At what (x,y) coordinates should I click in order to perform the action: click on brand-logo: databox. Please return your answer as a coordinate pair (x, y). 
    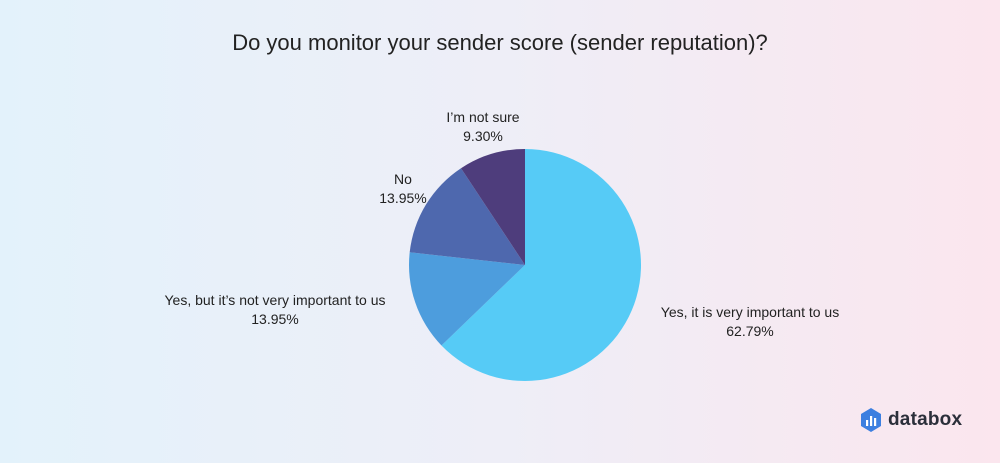
    Looking at the image, I should click on (911, 420).